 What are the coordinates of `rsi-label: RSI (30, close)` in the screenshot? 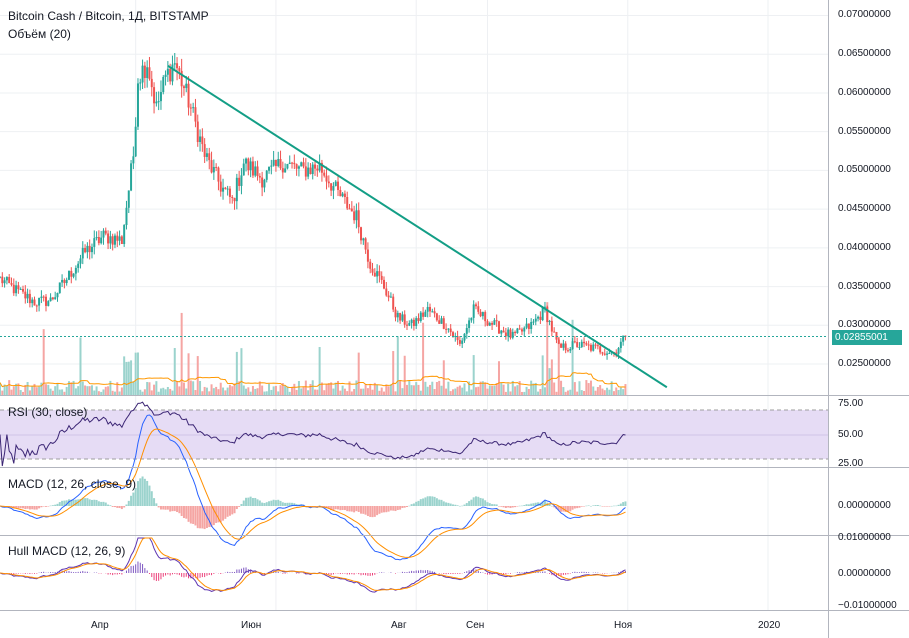 It's located at (48, 412).